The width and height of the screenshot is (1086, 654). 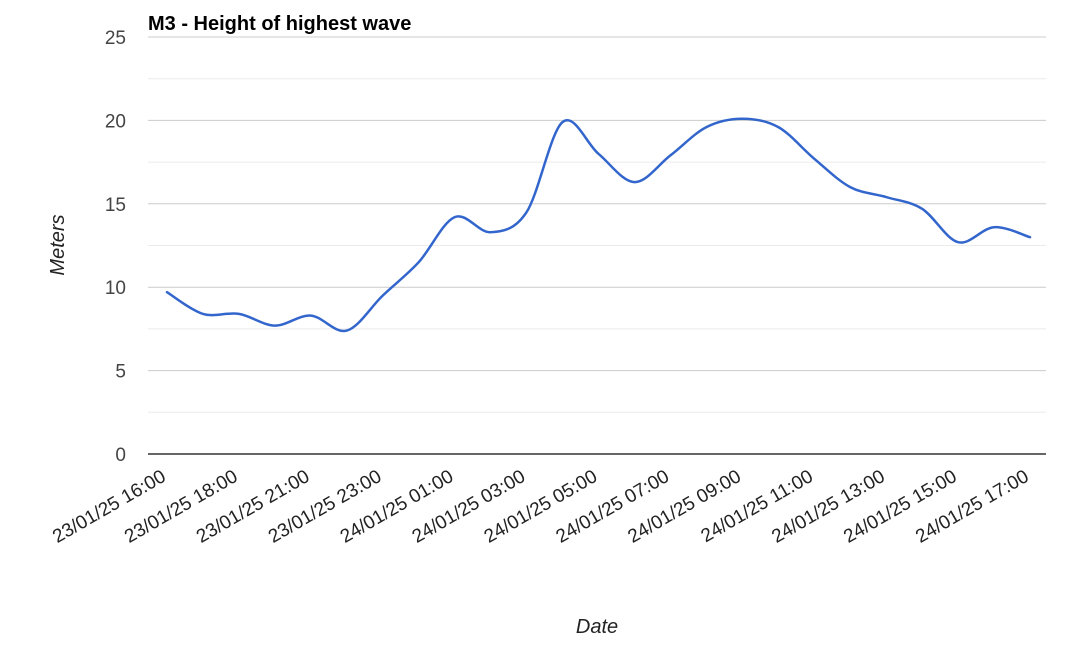 What do you see at coordinates (115, 288) in the screenshot?
I see `y-tick-label: 10` at bounding box center [115, 288].